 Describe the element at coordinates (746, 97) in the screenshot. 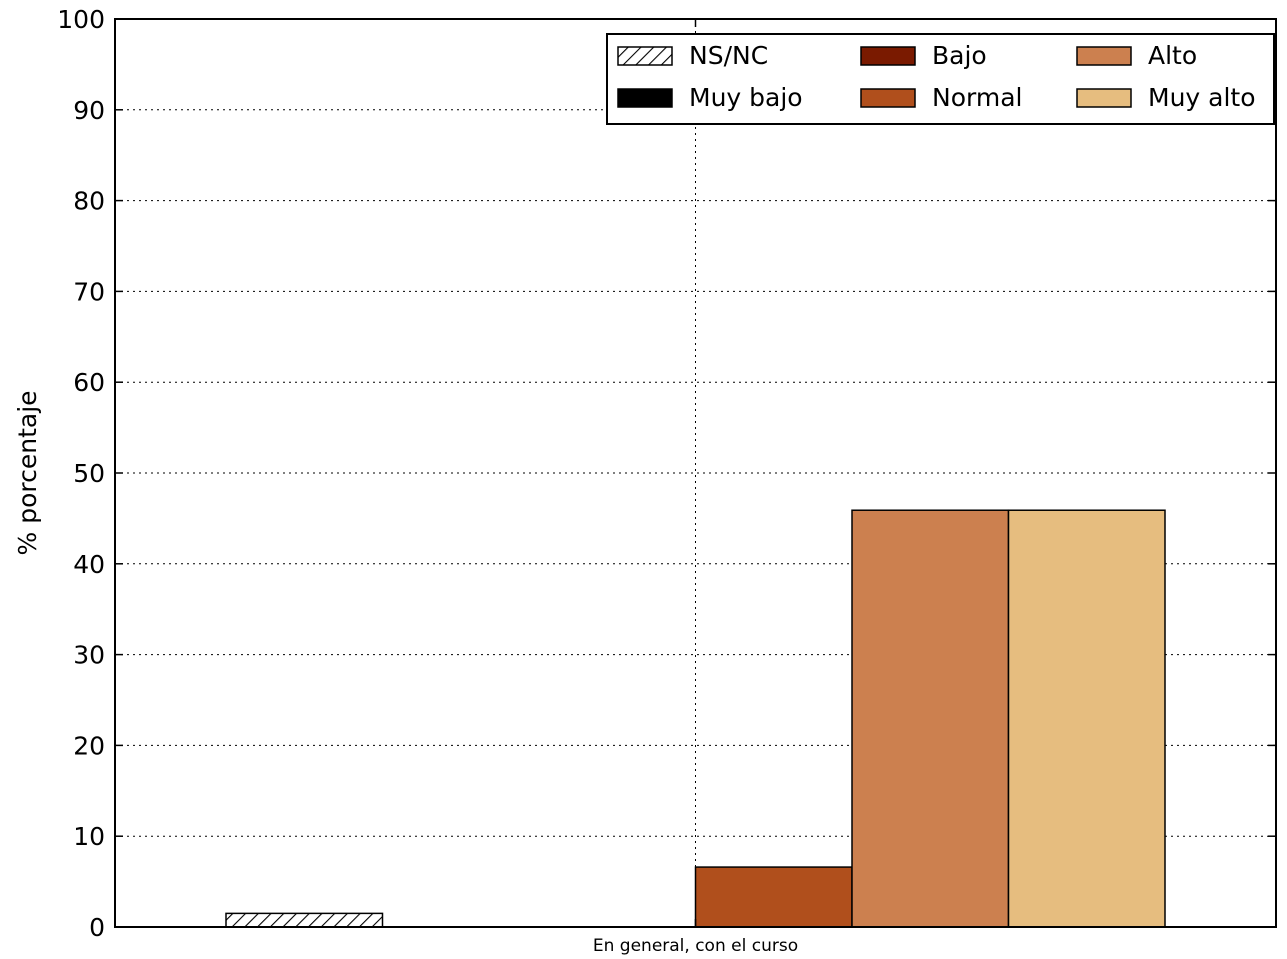

I see `legend-label-muy-bajo: Muy bajo` at that location.